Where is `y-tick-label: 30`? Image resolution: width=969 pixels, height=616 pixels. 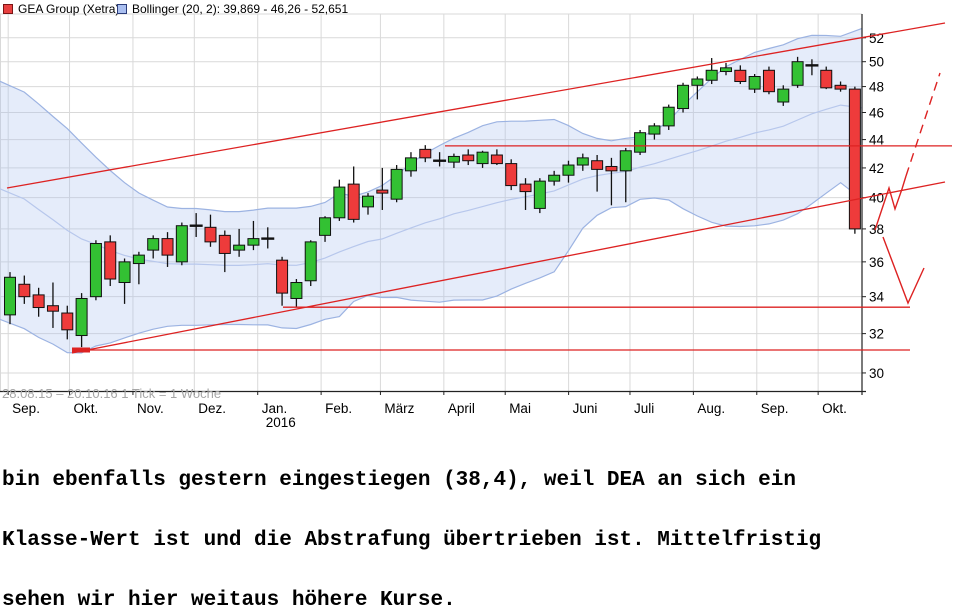
y-tick-label: 30 is located at coordinates (876, 373).